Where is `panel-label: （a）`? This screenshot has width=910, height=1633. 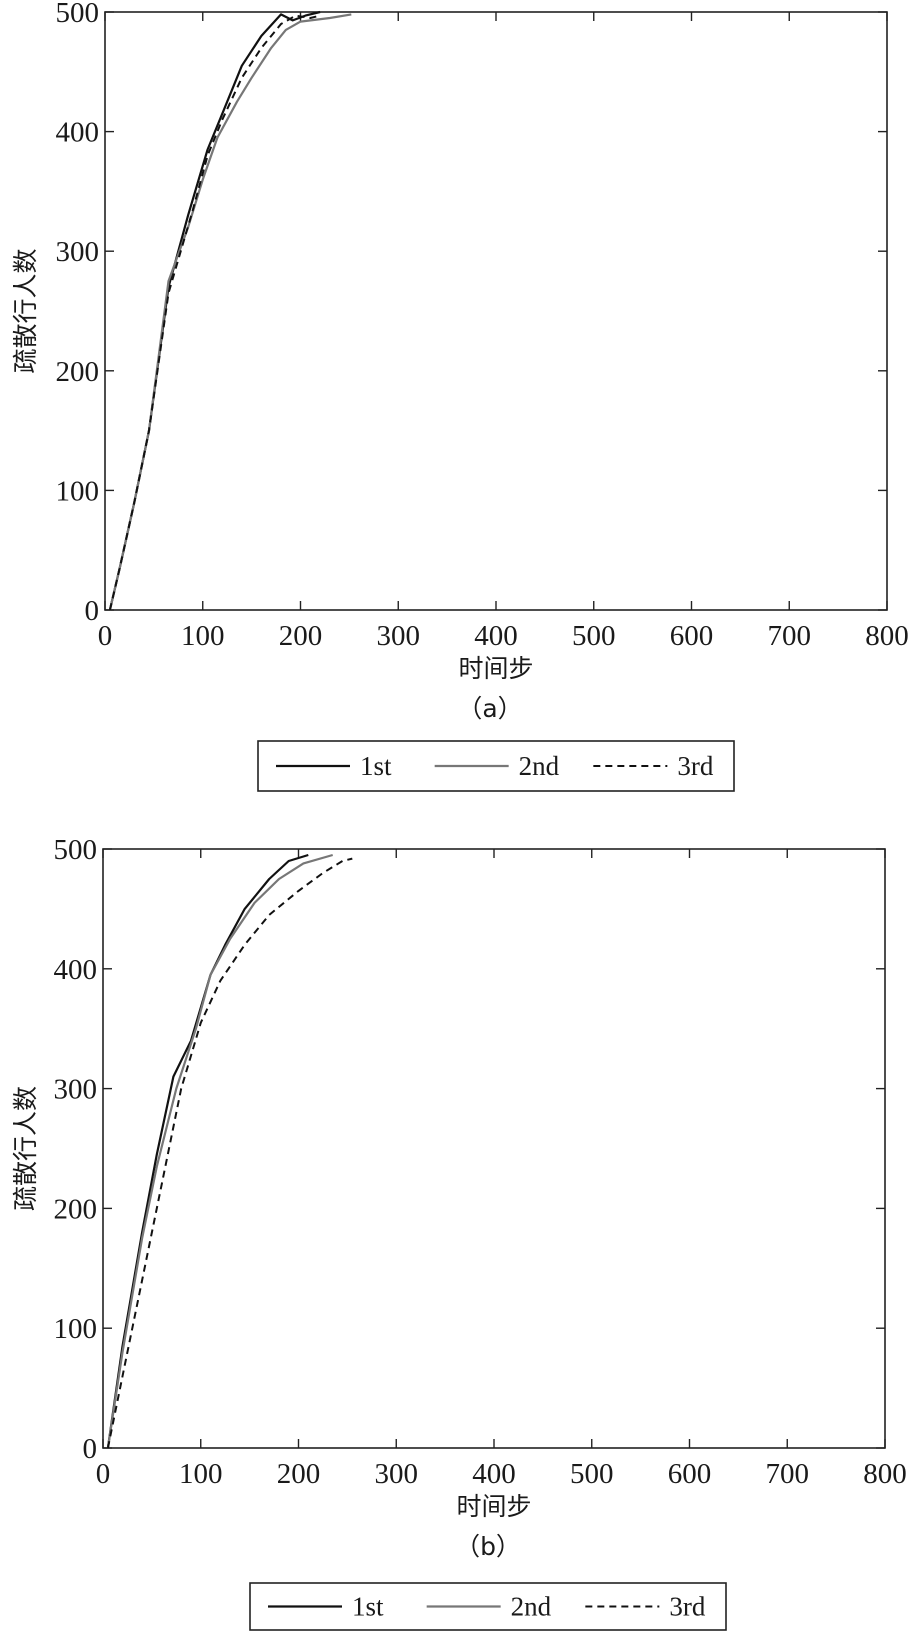 panel-label: （a） is located at coordinates (489, 708).